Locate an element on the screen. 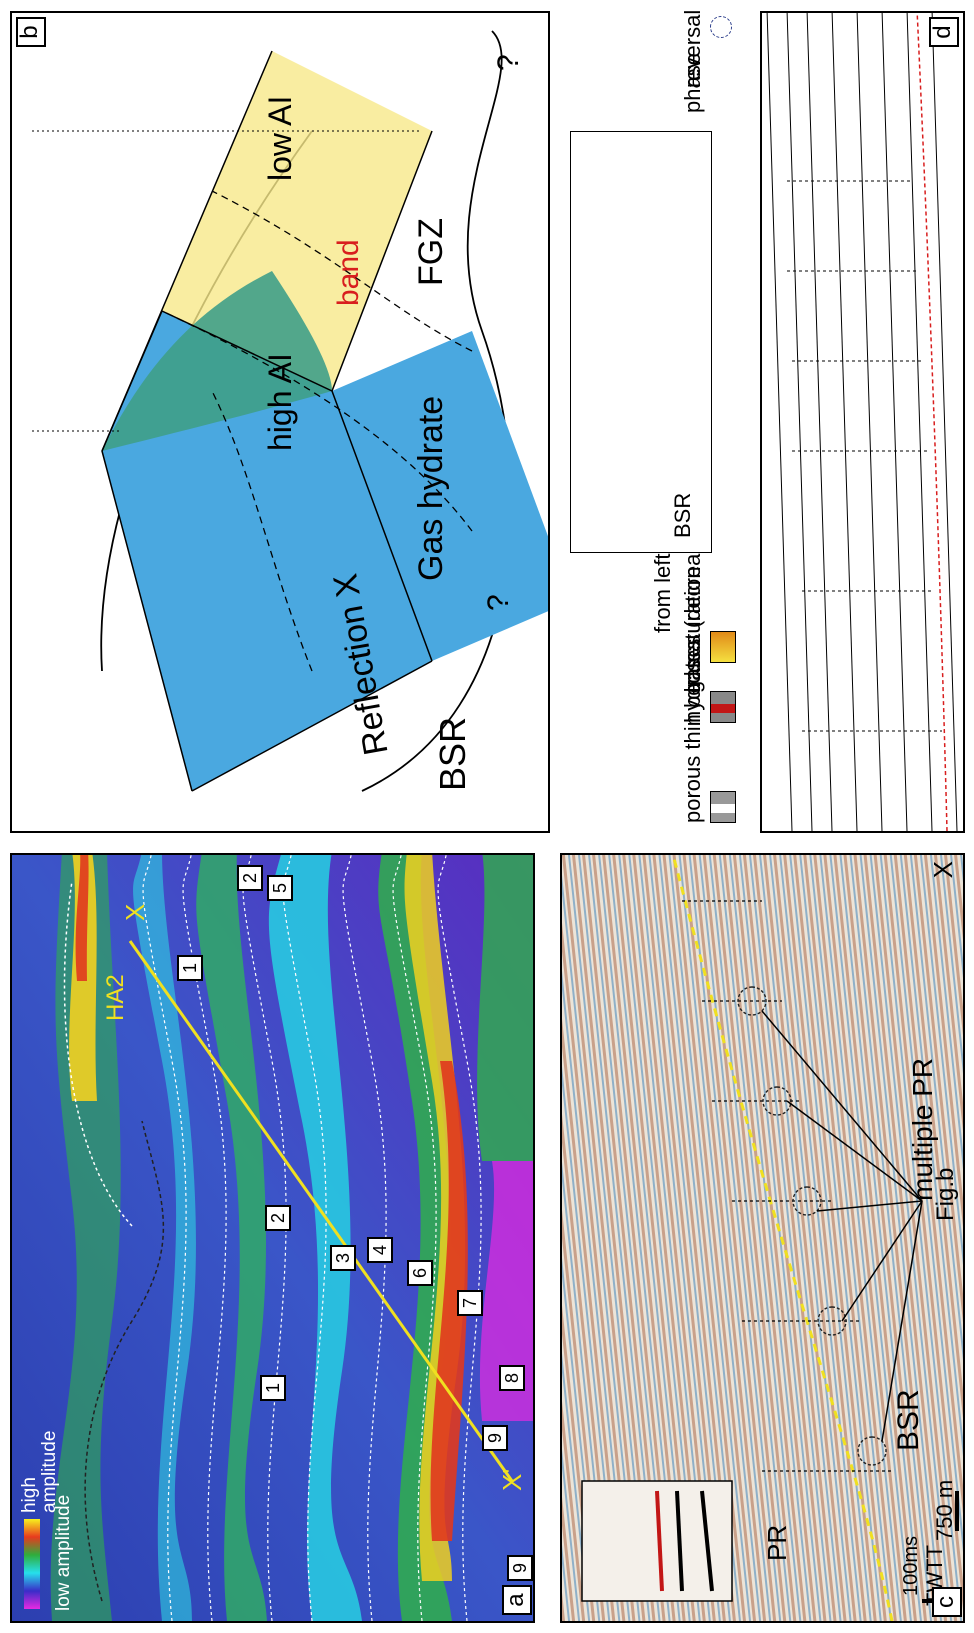 Image resolution: width=974 pixels, height=1633 pixels. map-label-x-prime: X' is located at coordinates (512, 1479).